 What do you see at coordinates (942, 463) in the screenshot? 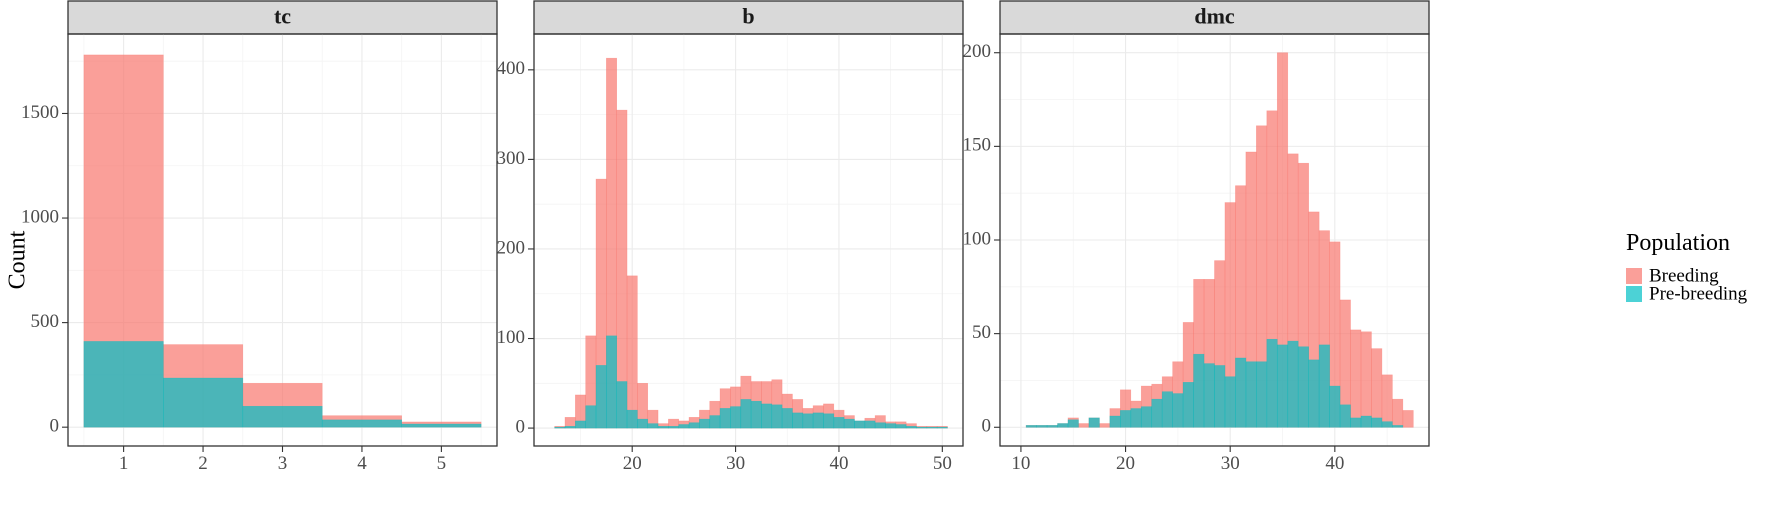
I see `x-tick-label: 50` at bounding box center [942, 463].